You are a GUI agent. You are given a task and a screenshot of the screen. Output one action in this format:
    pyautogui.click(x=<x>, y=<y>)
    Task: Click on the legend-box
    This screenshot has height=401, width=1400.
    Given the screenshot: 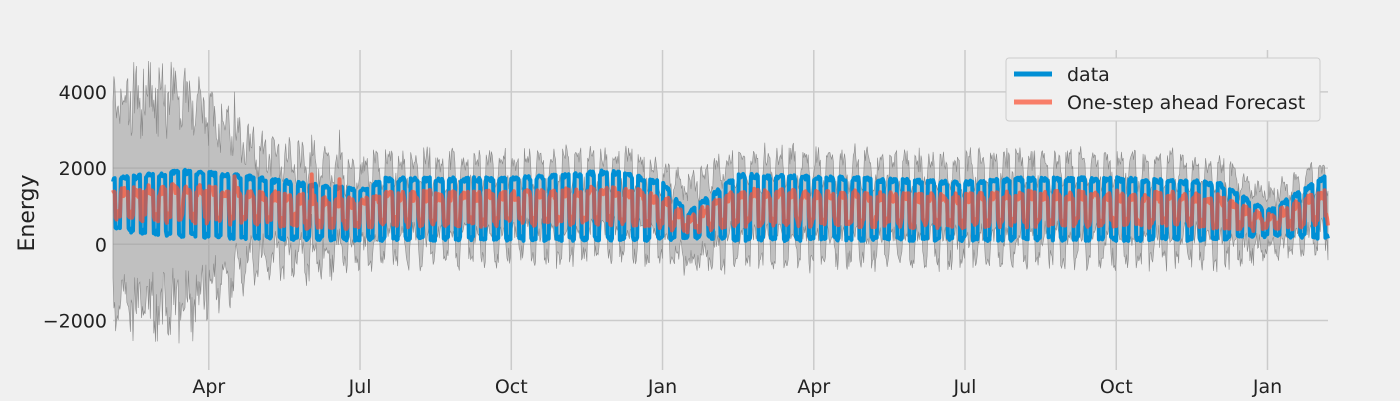 What is the action you would take?
    pyautogui.click(x=1163, y=89)
    